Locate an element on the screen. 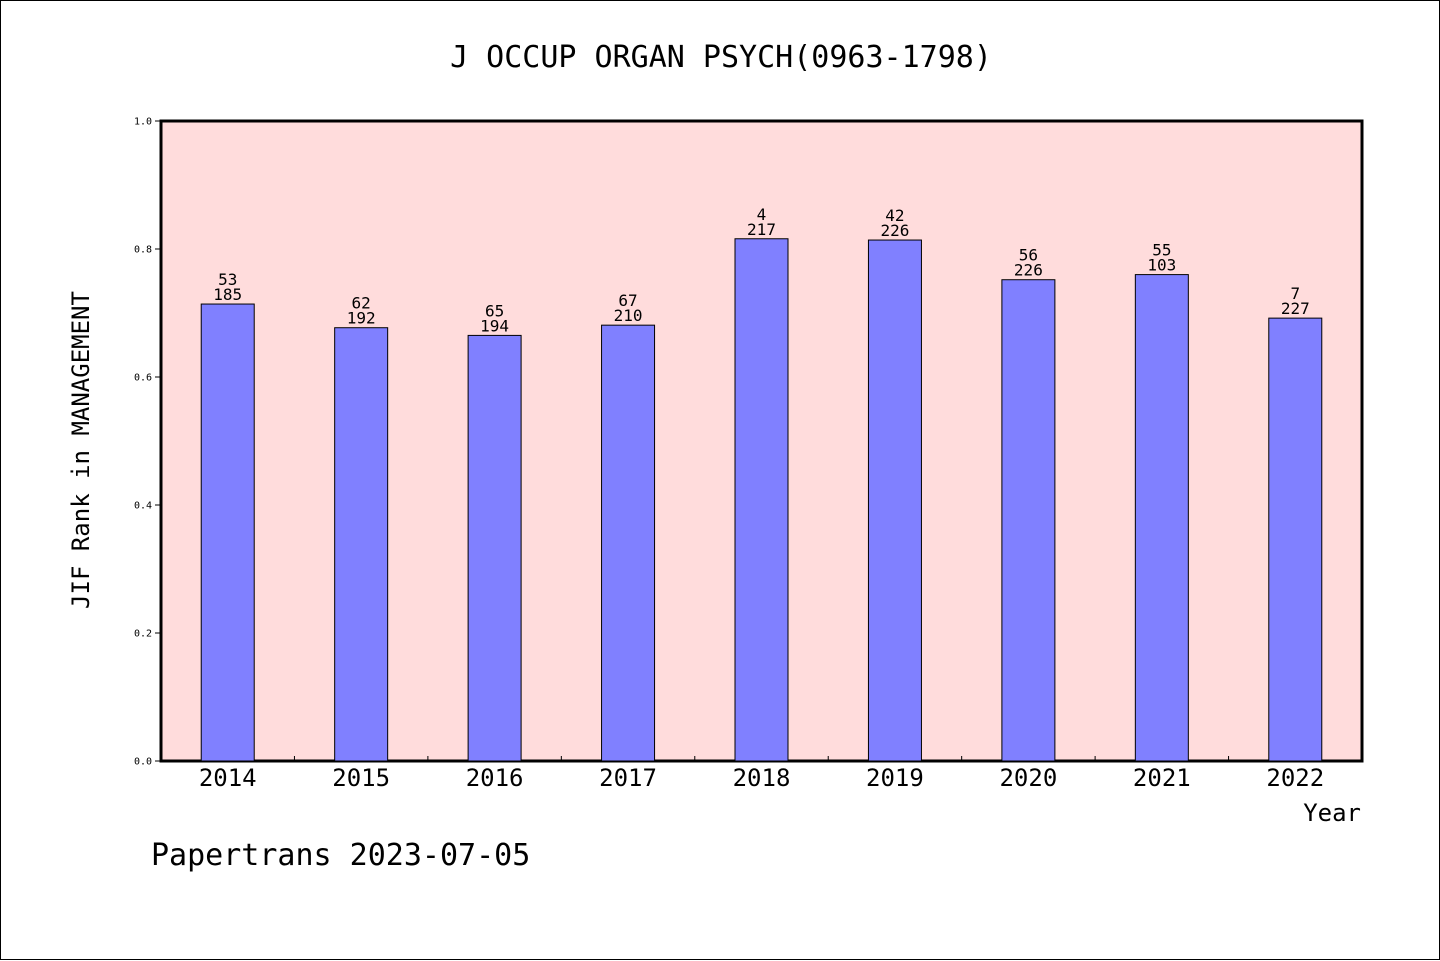 The height and width of the screenshot is (961, 1440). bar-rank-label: 7 is located at coordinates (1295, 293).